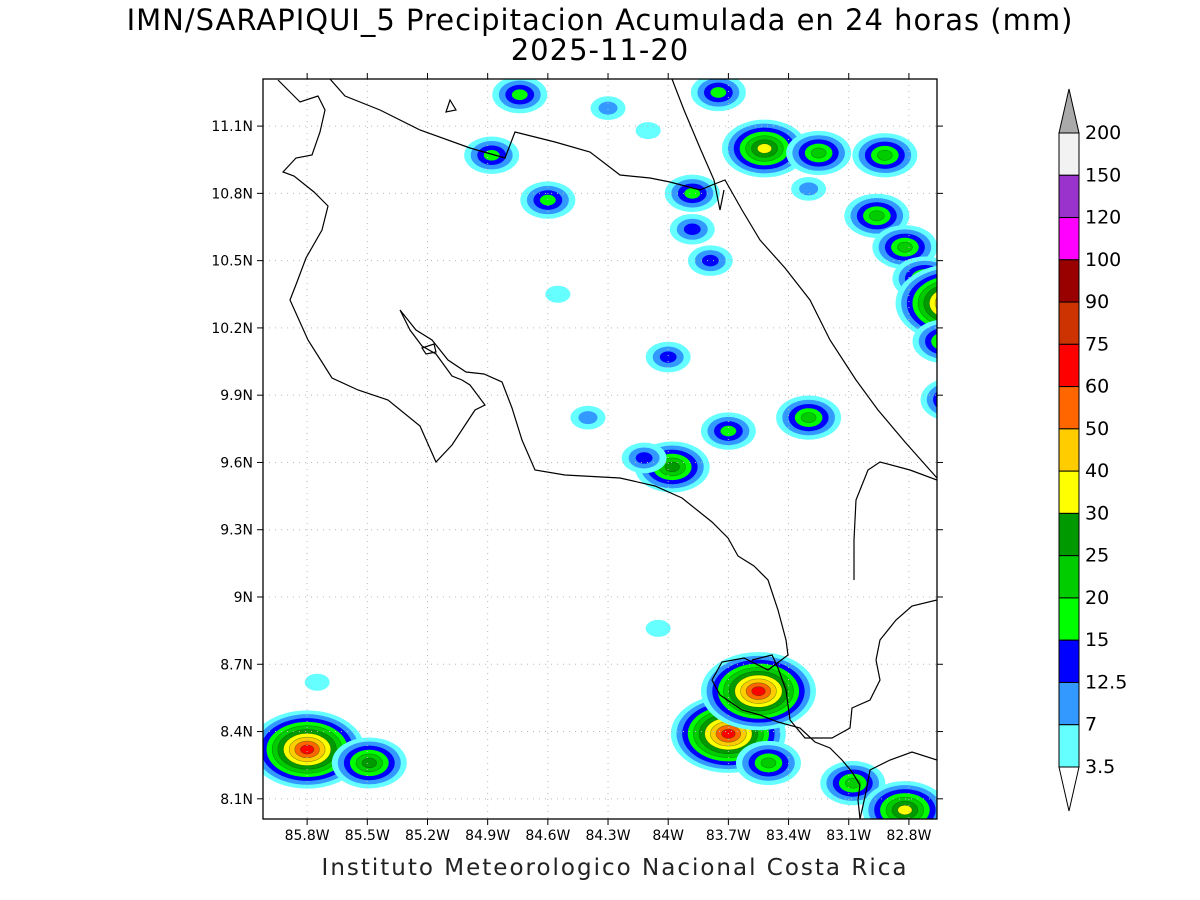 The height and width of the screenshot is (900, 1200). I want to click on panama-coast-east, so click(906, 630).